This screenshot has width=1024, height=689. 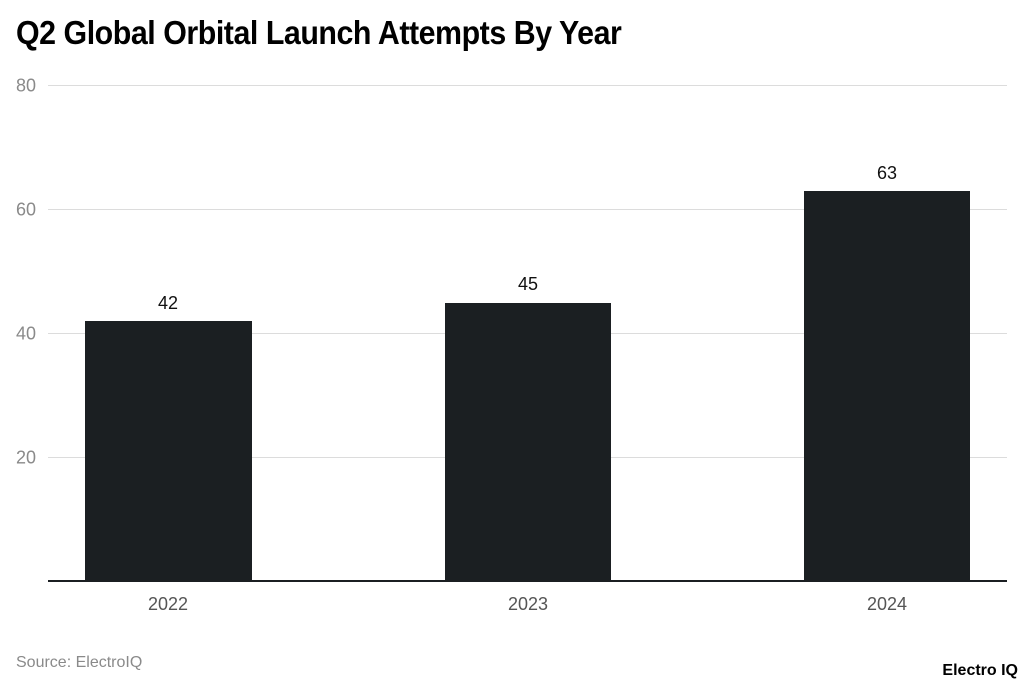 What do you see at coordinates (168, 604) in the screenshot?
I see `x-tick-label: 2022` at bounding box center [168, 604].